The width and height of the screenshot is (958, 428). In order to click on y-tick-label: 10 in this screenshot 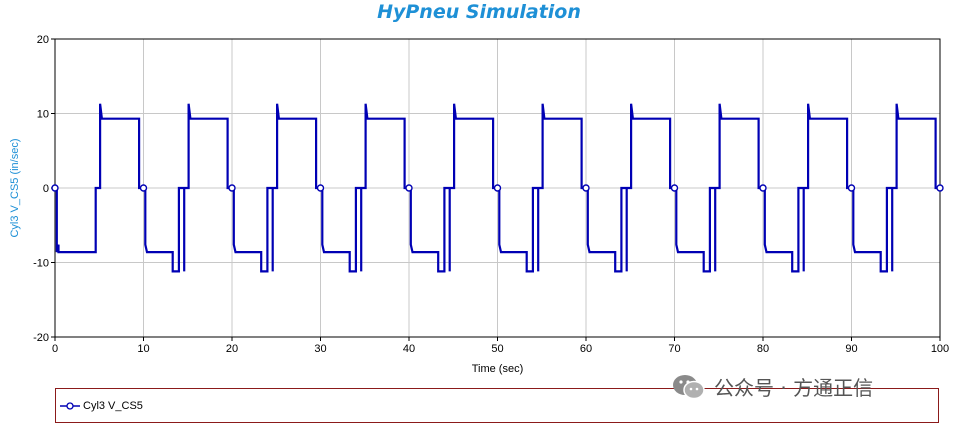, I will do `click(43, 115)`.